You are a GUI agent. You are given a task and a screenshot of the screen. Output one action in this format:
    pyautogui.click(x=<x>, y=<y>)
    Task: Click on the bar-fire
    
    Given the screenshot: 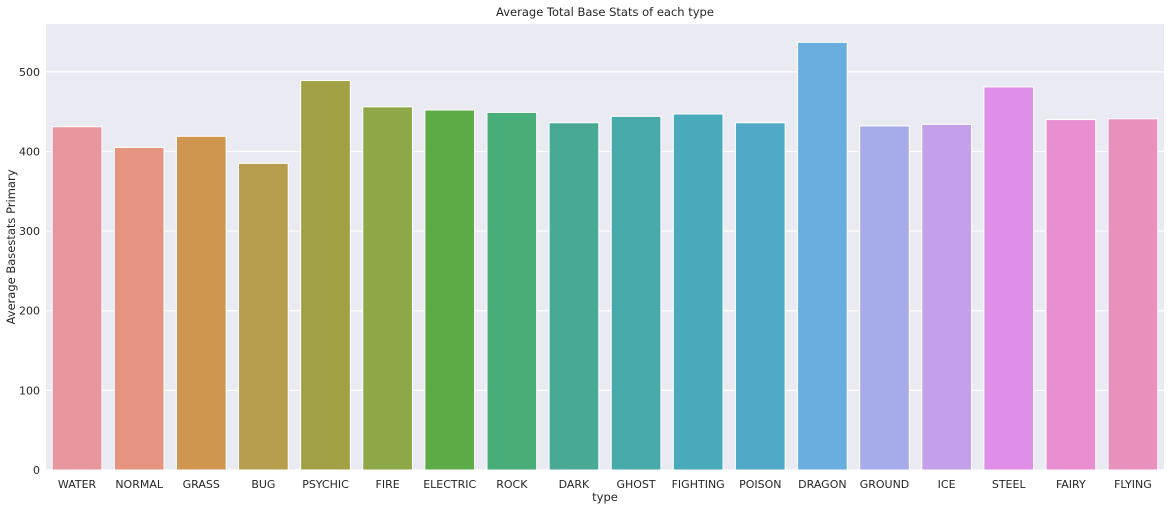 What is the action you would take?
    pyautogui.click(x=387, y=288)
    